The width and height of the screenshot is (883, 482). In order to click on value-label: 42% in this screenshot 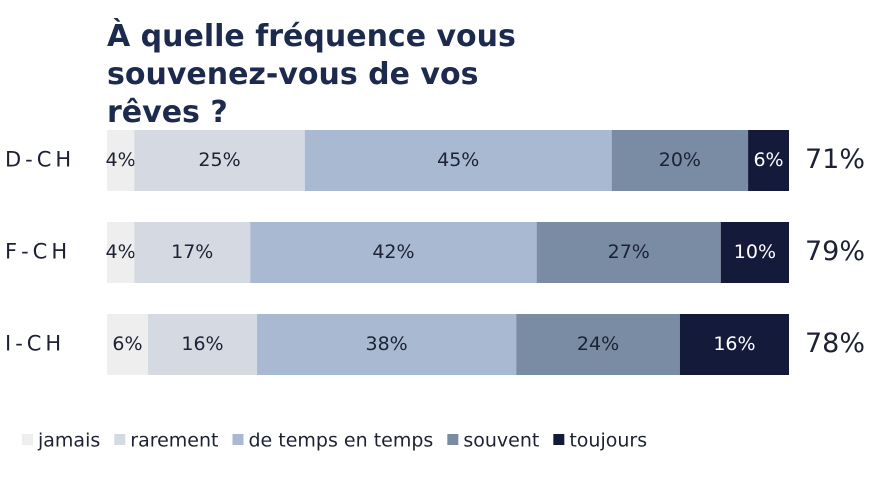, I will do `click(393, 252)`.